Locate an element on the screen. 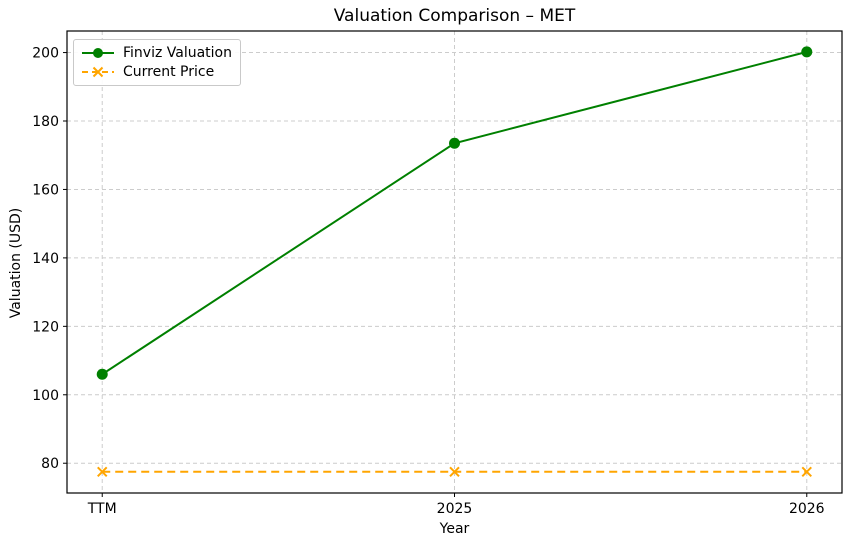  svg-text: 80 is located at coordinates (50, 464).